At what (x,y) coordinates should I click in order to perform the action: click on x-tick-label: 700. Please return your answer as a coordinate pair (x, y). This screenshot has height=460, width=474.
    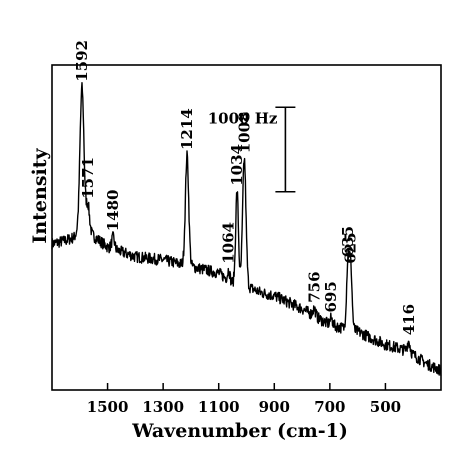
    Looking at the image, I should click on (329, 407).